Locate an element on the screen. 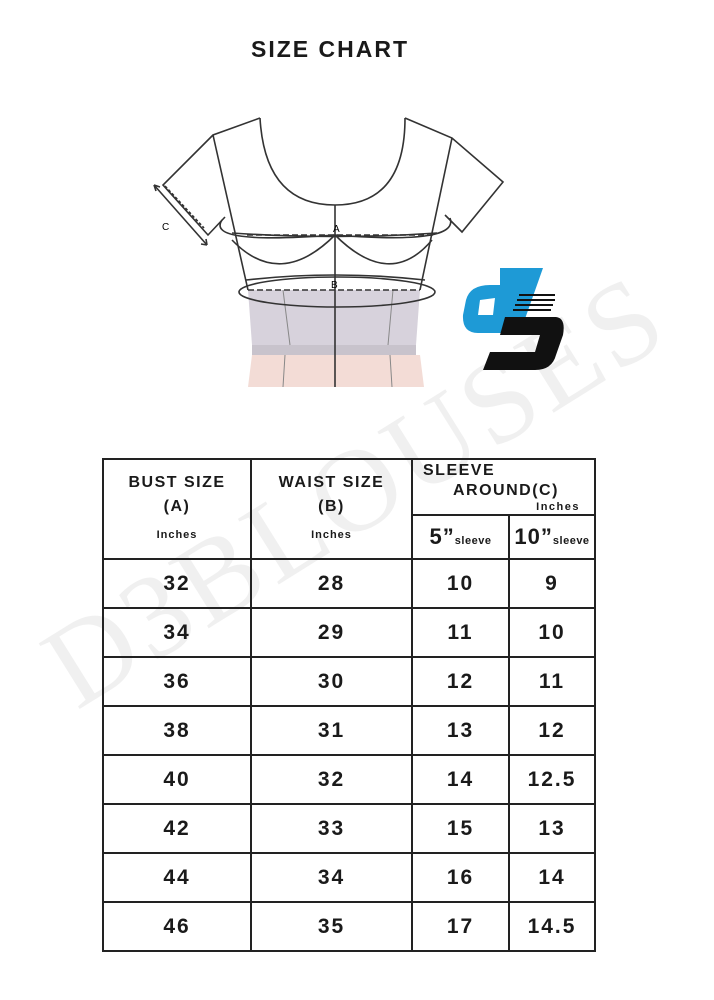  cell-bust: 38 is located at coordinates (177, 730).